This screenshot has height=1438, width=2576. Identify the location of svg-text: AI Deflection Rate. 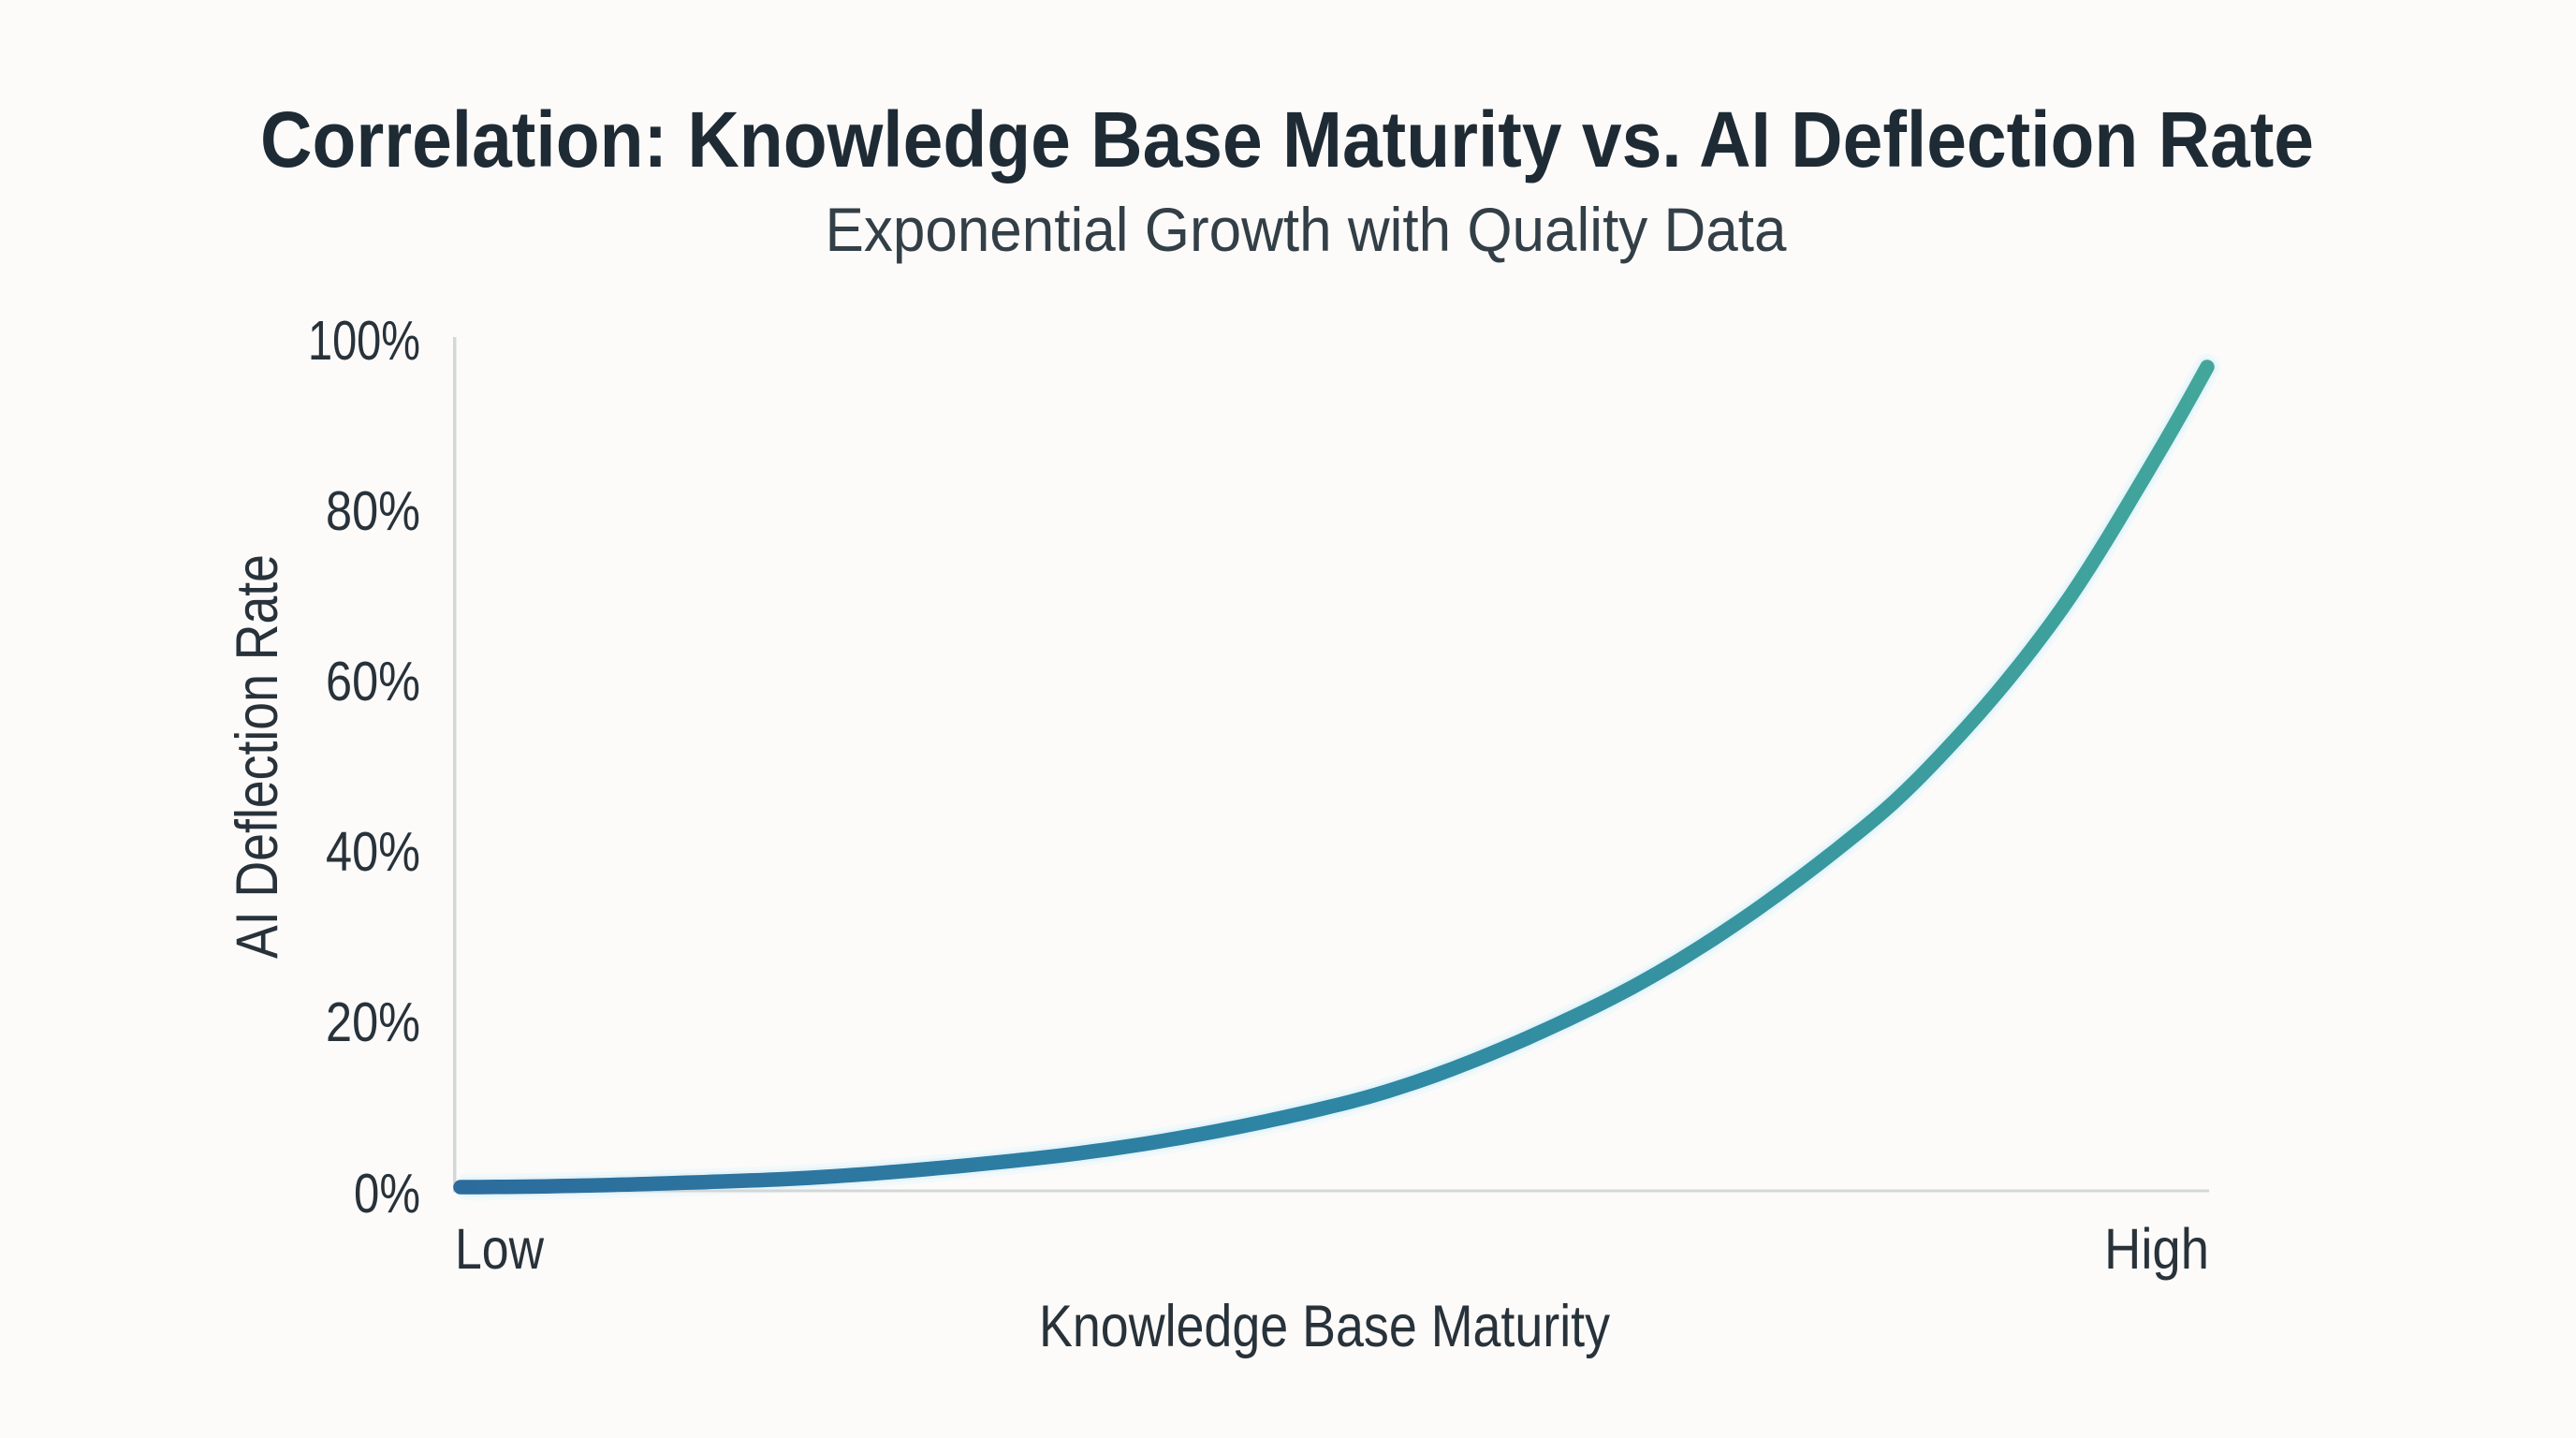
(257, 756).